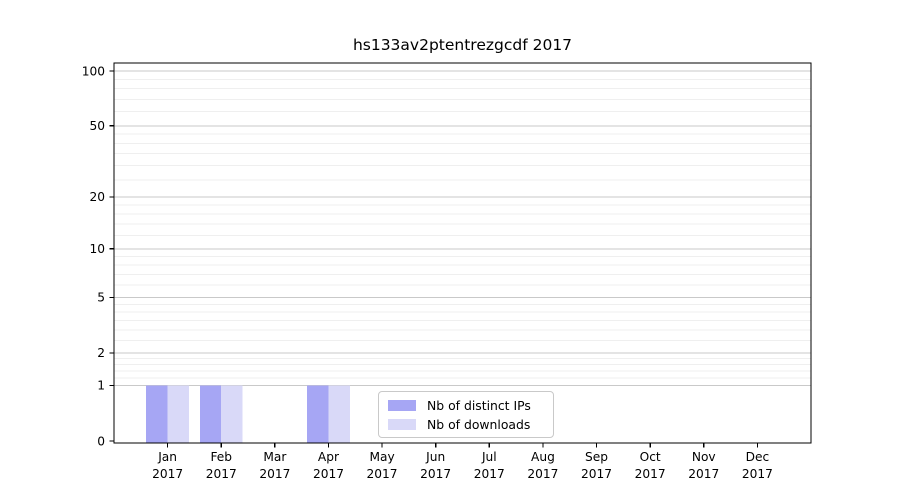 The height and width of the screenshot is (500, 900). What do you see at coordinates (704, 457) in the screenshot?
I see `x-tick-label-month: Nov` at bounding box center [704, 457].